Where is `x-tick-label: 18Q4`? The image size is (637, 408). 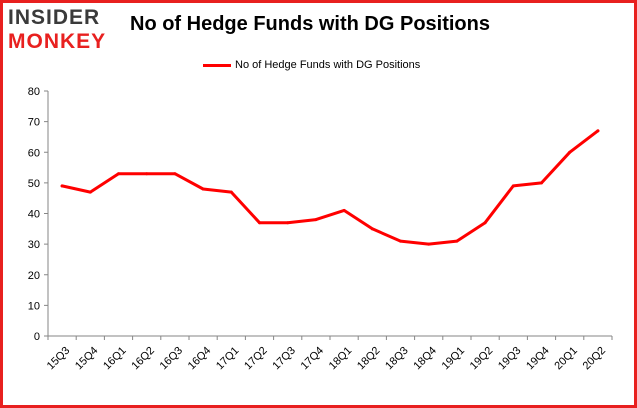 x-tick-label: 18Q4 is located at coordinates (425, 359).